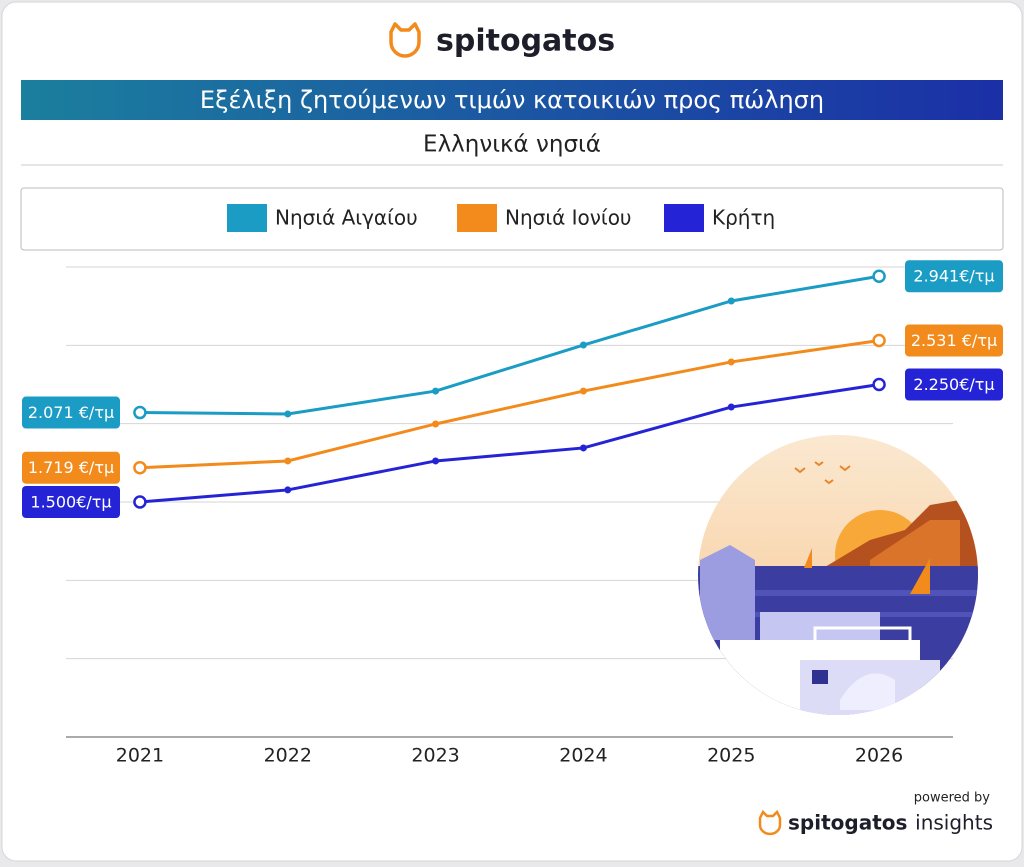  I want to click on value-label: 2.531 €/τμ, so click(954, 340).